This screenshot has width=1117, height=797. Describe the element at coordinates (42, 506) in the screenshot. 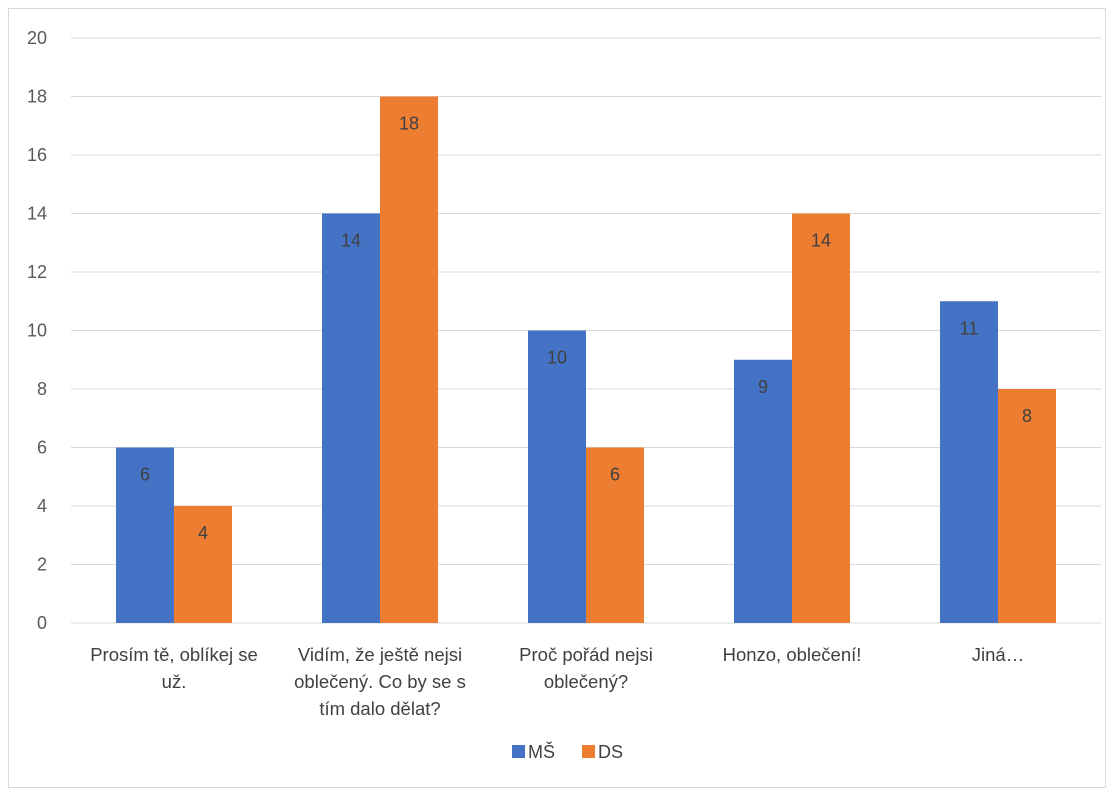

I see `y-tick-label: 4` at that location.